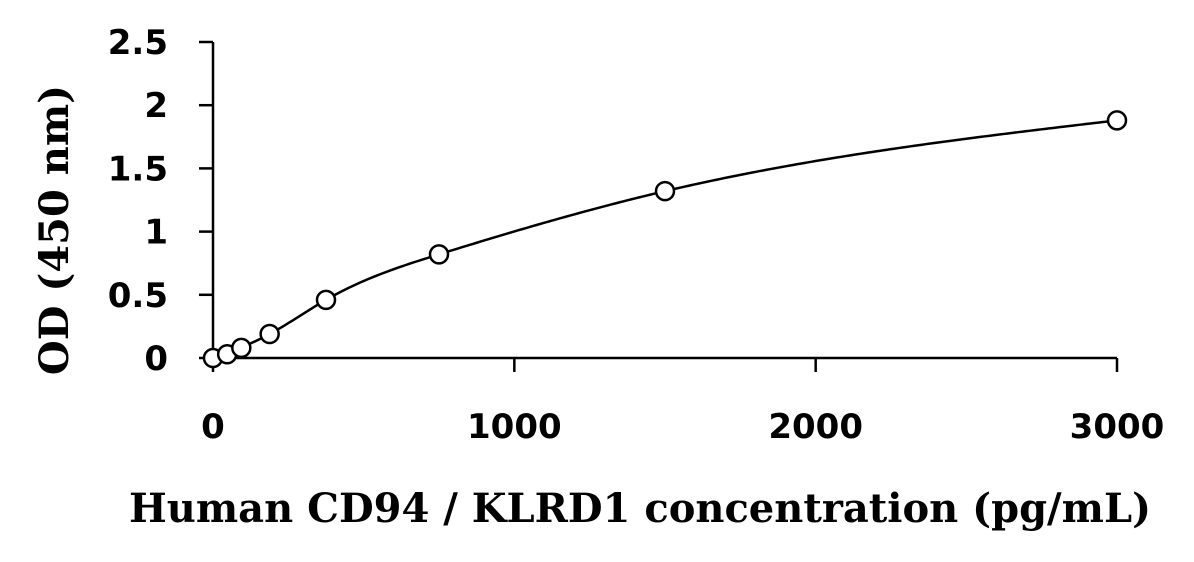 Image resolution: width=1194 pixels, height=562 pixels. I want to click on y-axis-title: OD (450 nm), so click(54, 230).